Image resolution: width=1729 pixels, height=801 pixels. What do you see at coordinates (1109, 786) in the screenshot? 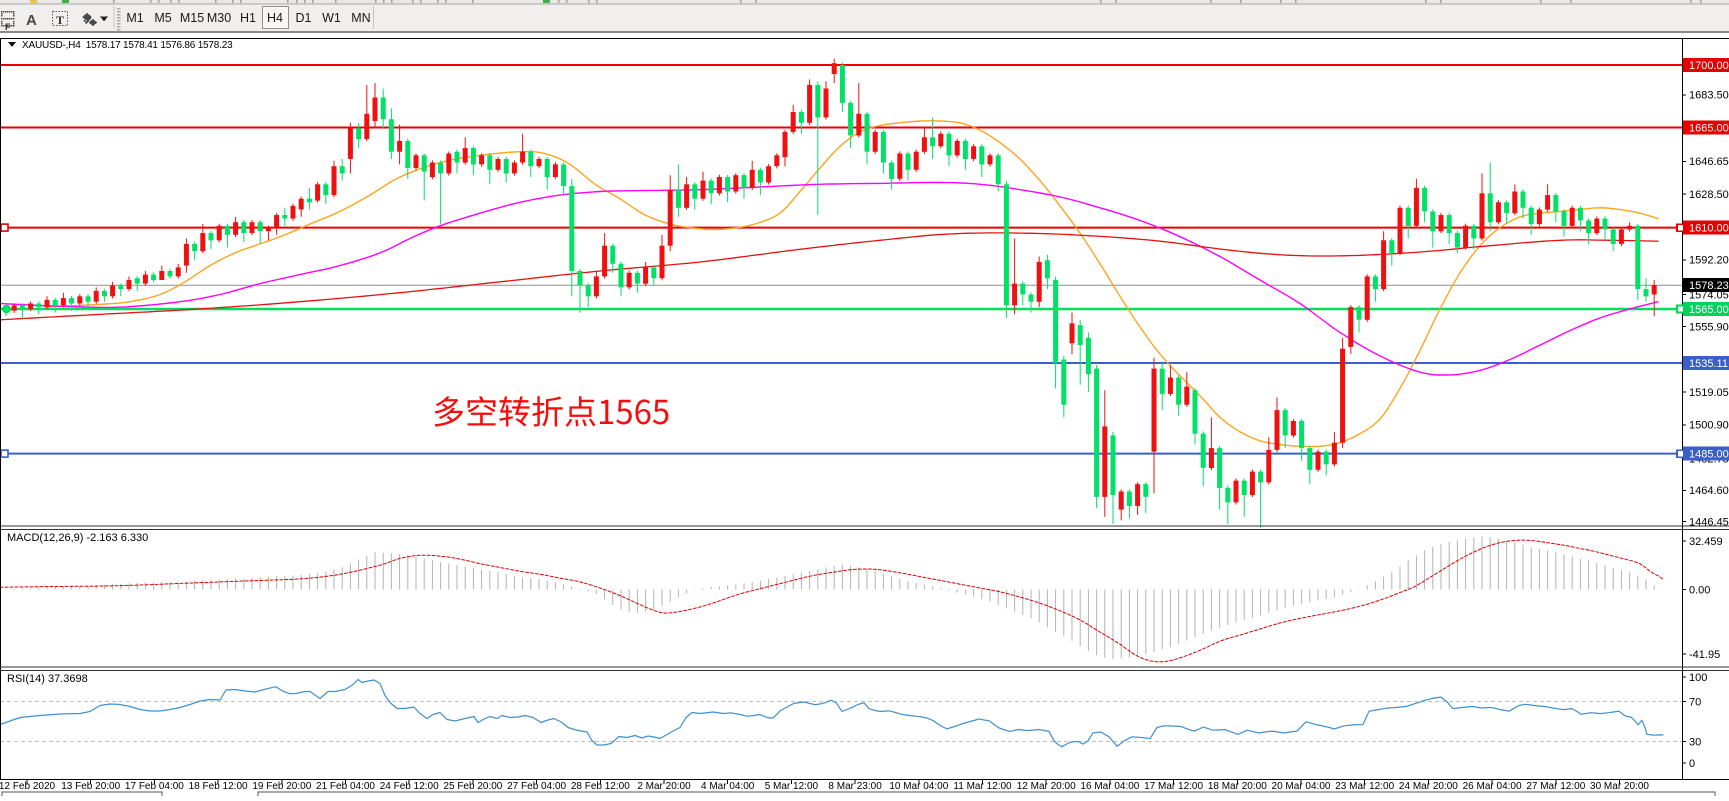
I see `svg-text: 16 Mar 04:00` at bounding box center [1109, 786].